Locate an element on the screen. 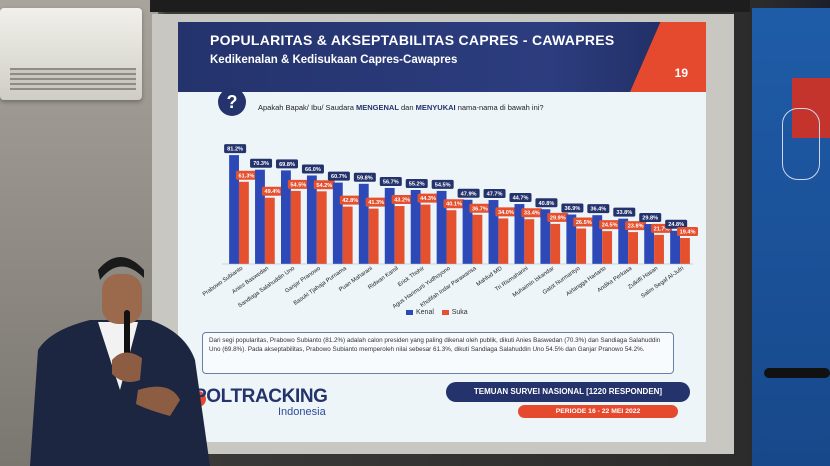  legend-swatch-suka is located at coordinates (445, 312).